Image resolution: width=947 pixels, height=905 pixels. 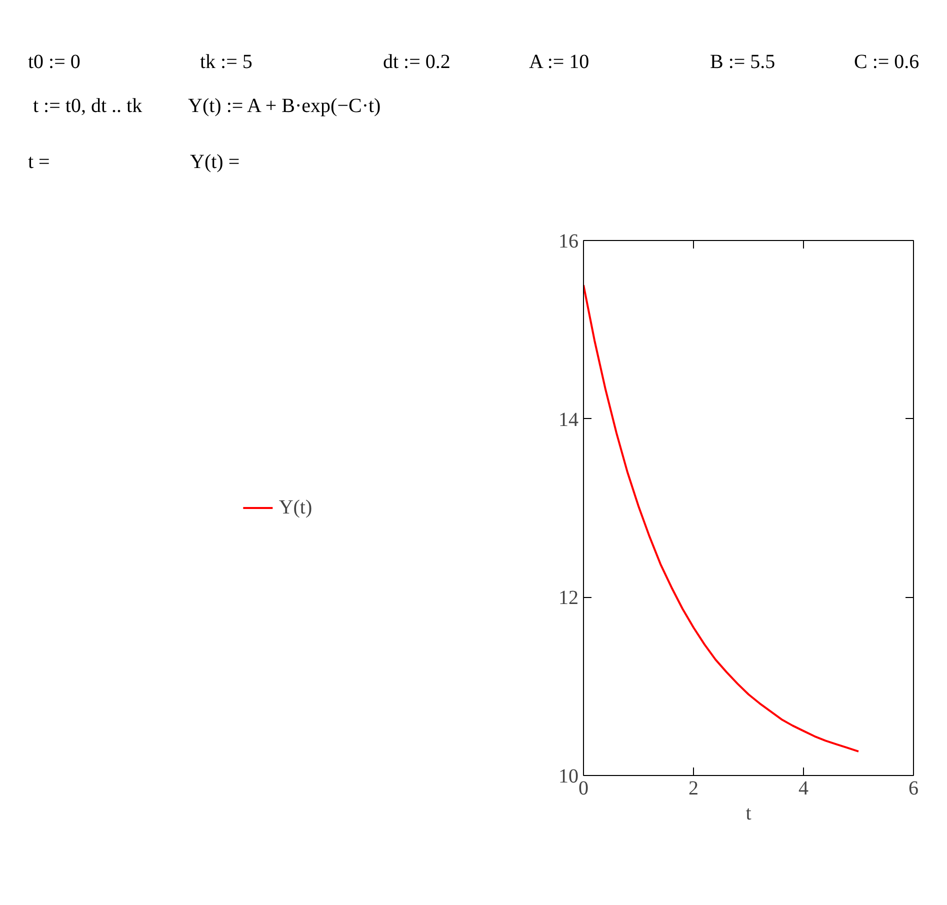 I want to click on text: B := 5.5, so click(x=743, y=62).